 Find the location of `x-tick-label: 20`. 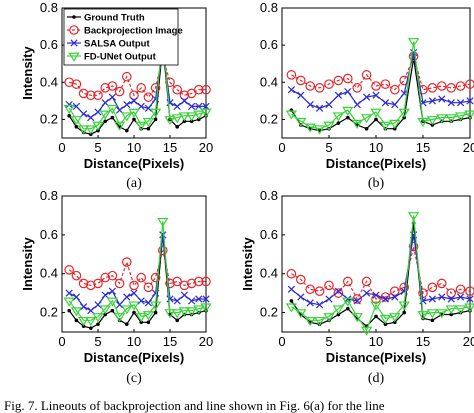

x-tick-label: 20 is located at coordinates (206, 341).